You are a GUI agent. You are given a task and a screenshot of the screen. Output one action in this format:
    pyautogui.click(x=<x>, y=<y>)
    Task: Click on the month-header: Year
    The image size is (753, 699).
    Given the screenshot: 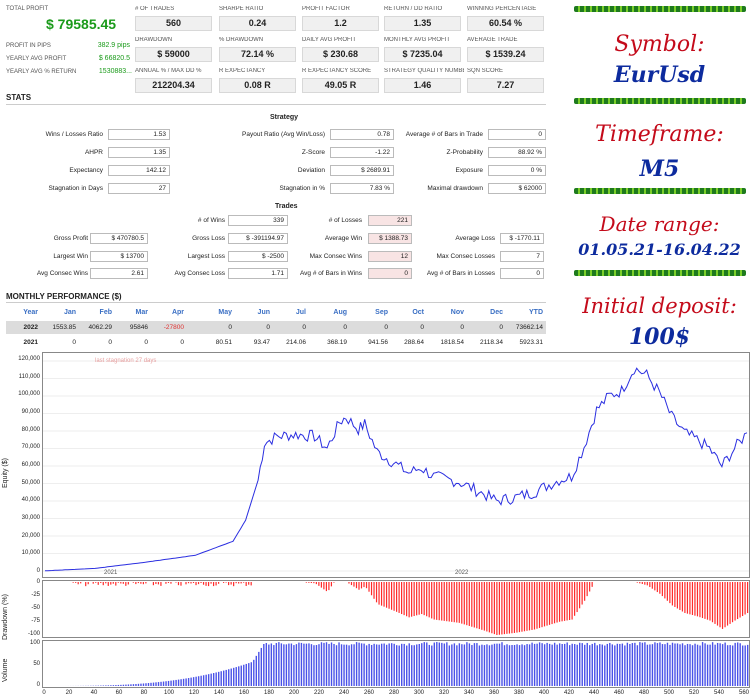 What is the action you would take?
    pyautogui.click(x=30, y=312)
    